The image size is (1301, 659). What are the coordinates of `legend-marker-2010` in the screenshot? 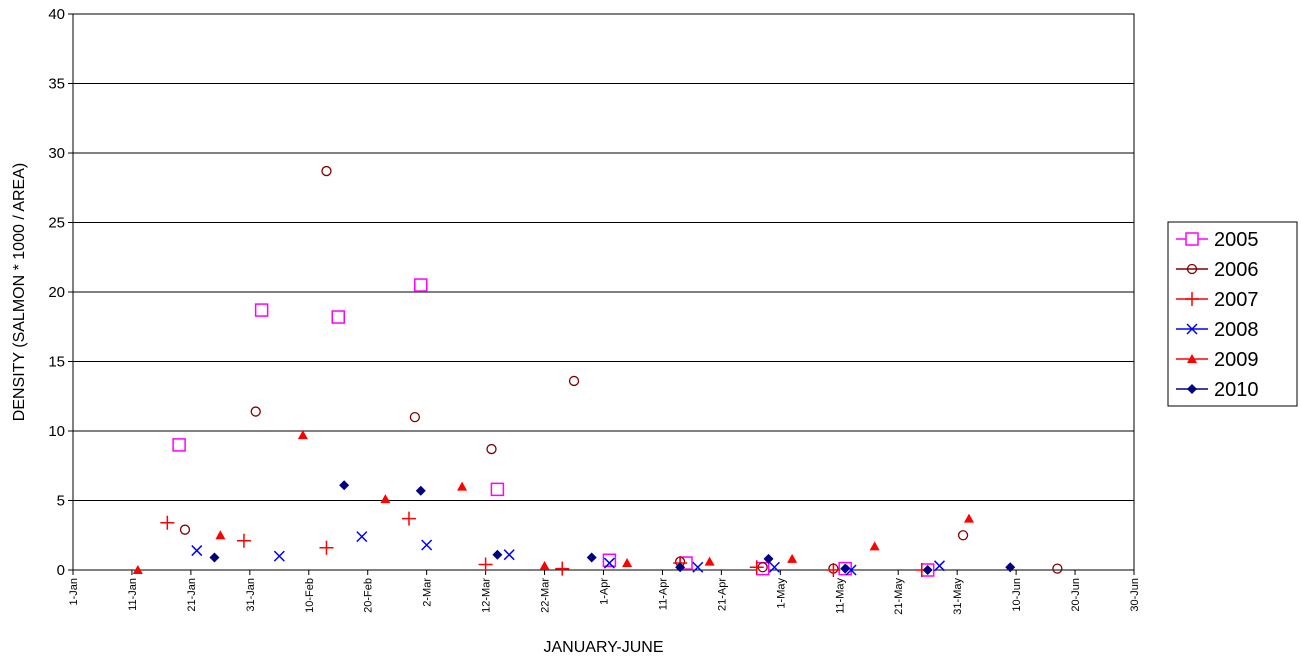 It's located at (1192, 389).